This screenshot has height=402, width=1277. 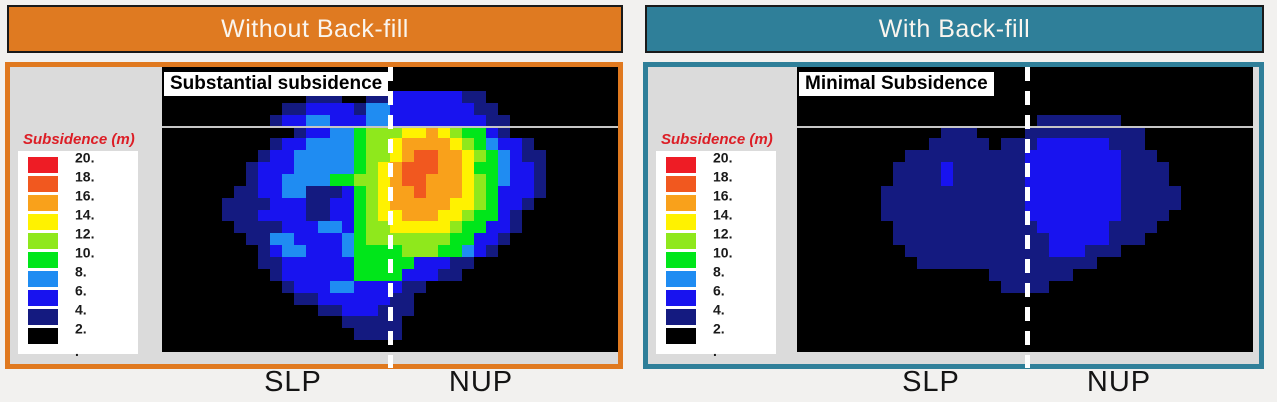 What do you see at coordinates (85, 176) in the screenshot?
I see `legend-value-label: 18.` at bounding box center [85, 176].